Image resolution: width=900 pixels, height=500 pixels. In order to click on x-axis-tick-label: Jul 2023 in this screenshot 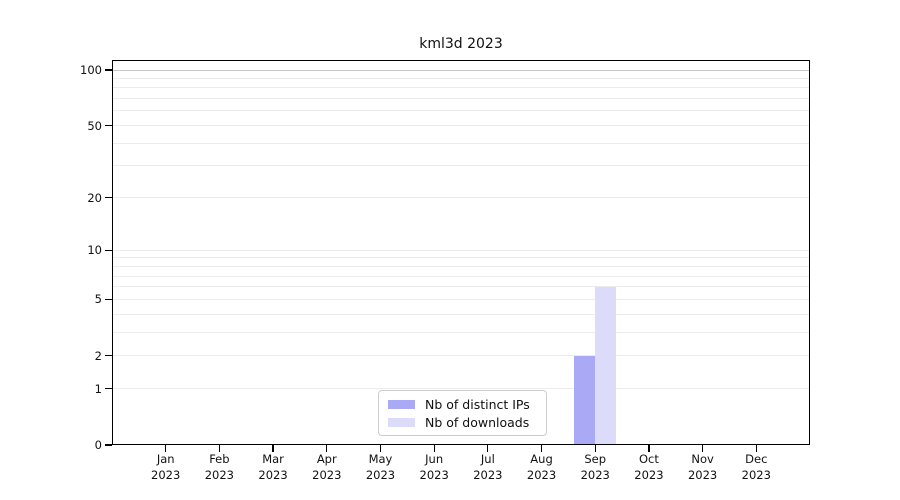, I will do `click(488, 467)`.